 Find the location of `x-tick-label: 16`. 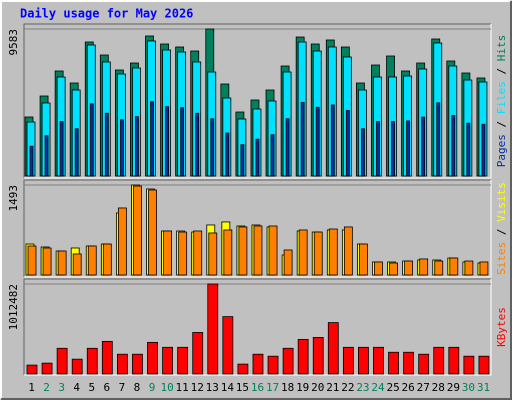

x-tick-label: 16 is located at coordinates (257, 387).